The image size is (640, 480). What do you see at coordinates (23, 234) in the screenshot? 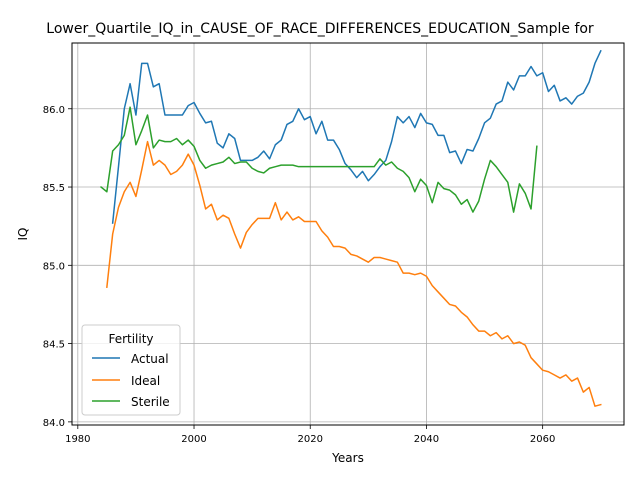
I see `y-axis-label: IQ` at bounding box center [23, 234].